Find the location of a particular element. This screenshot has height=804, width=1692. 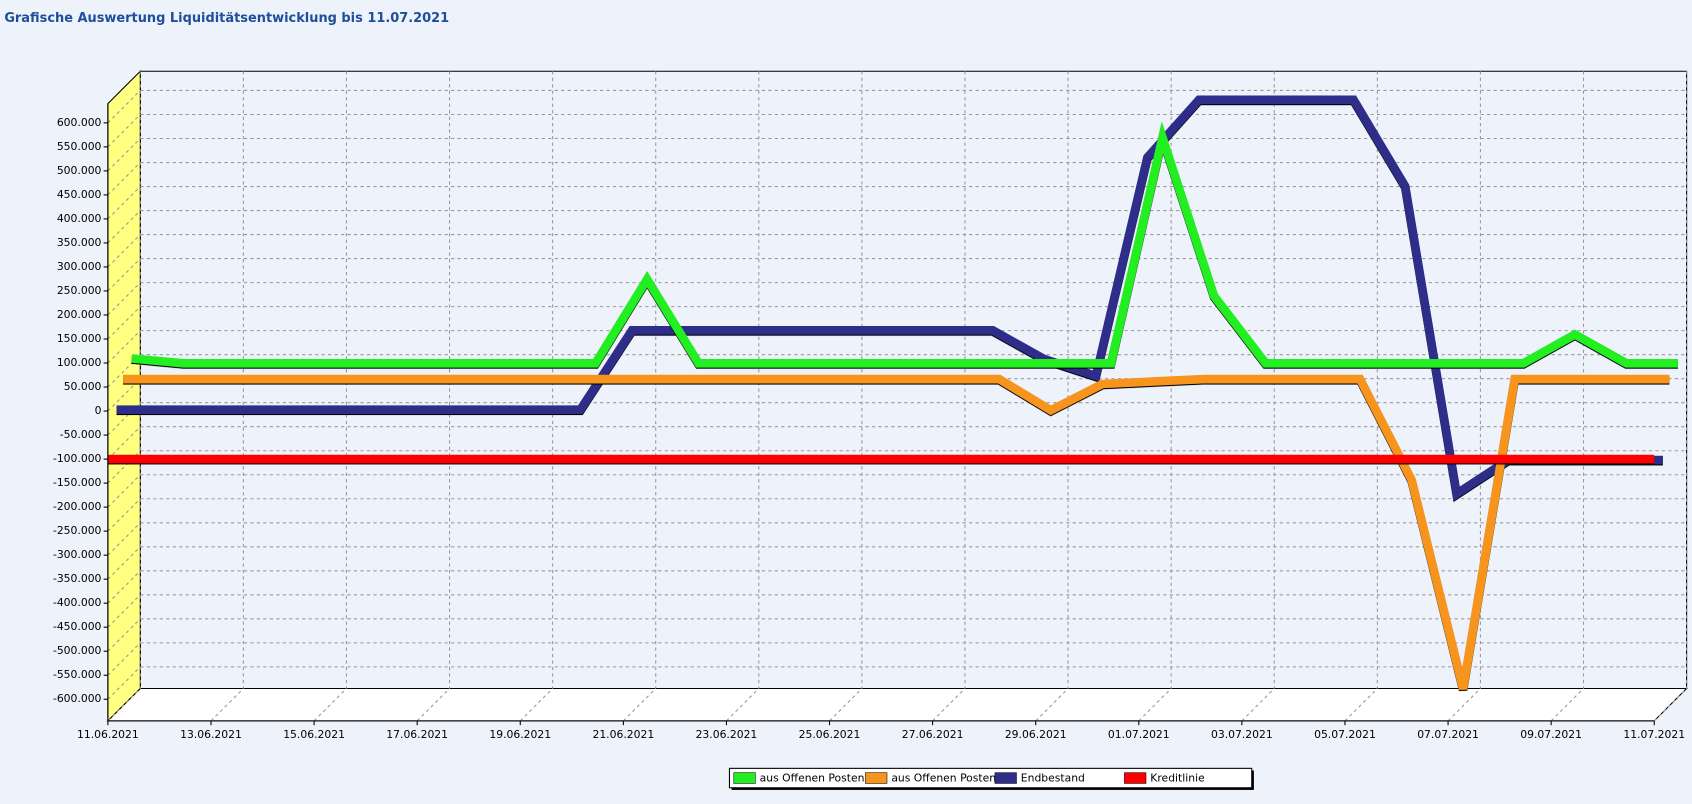

x-tick-label: 23.06.2021 is located at coordinates (727, 734).